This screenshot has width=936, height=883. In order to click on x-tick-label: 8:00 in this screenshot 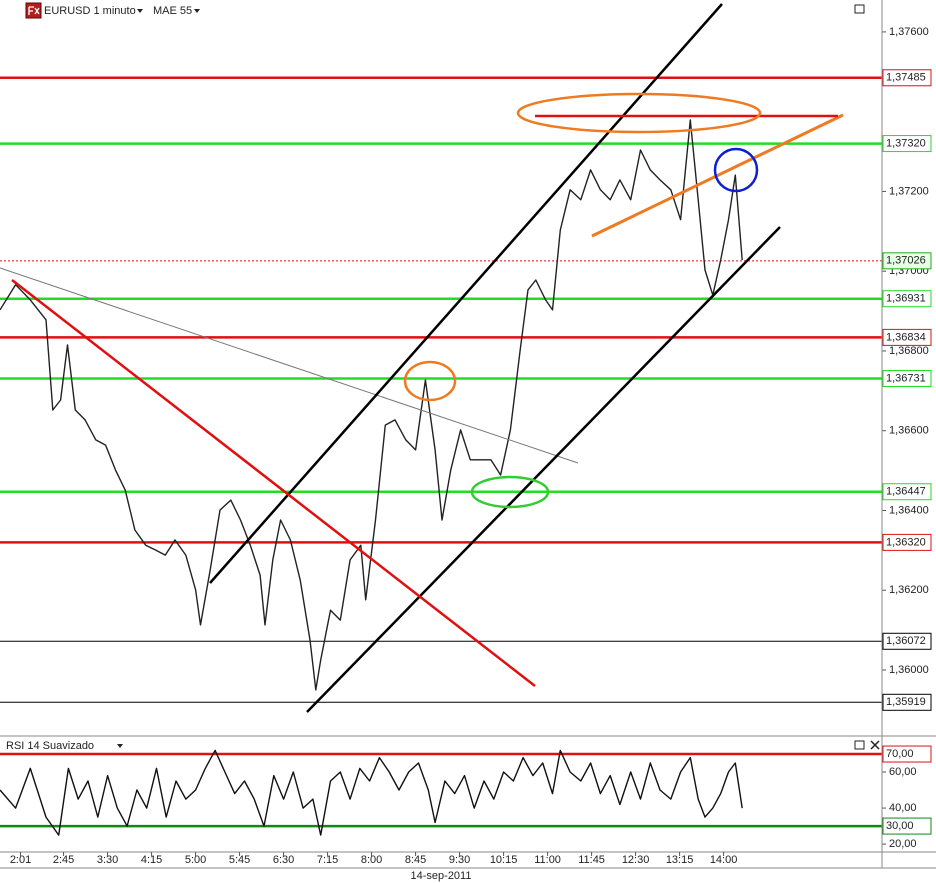, I will do `click(371, 860)`.